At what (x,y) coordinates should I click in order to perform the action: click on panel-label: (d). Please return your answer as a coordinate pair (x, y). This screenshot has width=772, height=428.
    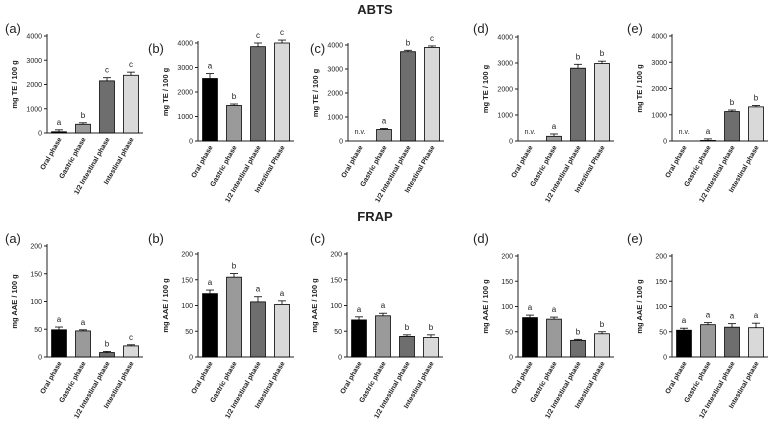
    Looking at the image, I should click on (481, 238).